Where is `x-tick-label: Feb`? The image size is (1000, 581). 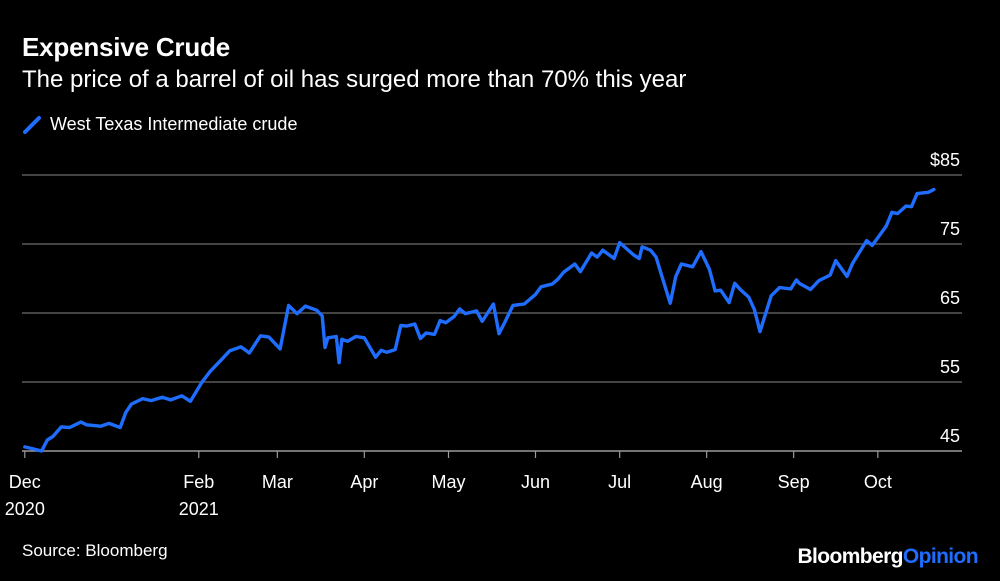 x-tick-label: Feb is located at coordinates (198, 482).